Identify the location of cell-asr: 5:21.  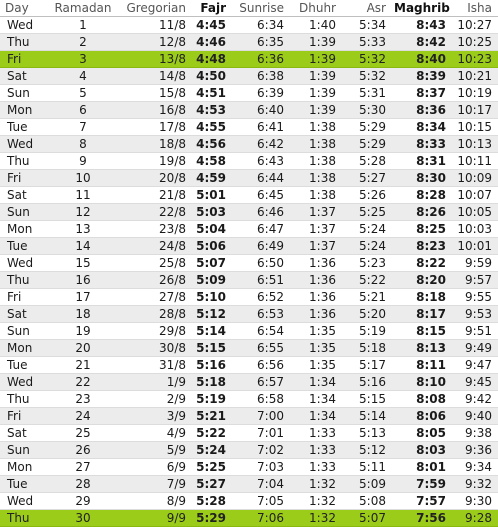
(367, 297).